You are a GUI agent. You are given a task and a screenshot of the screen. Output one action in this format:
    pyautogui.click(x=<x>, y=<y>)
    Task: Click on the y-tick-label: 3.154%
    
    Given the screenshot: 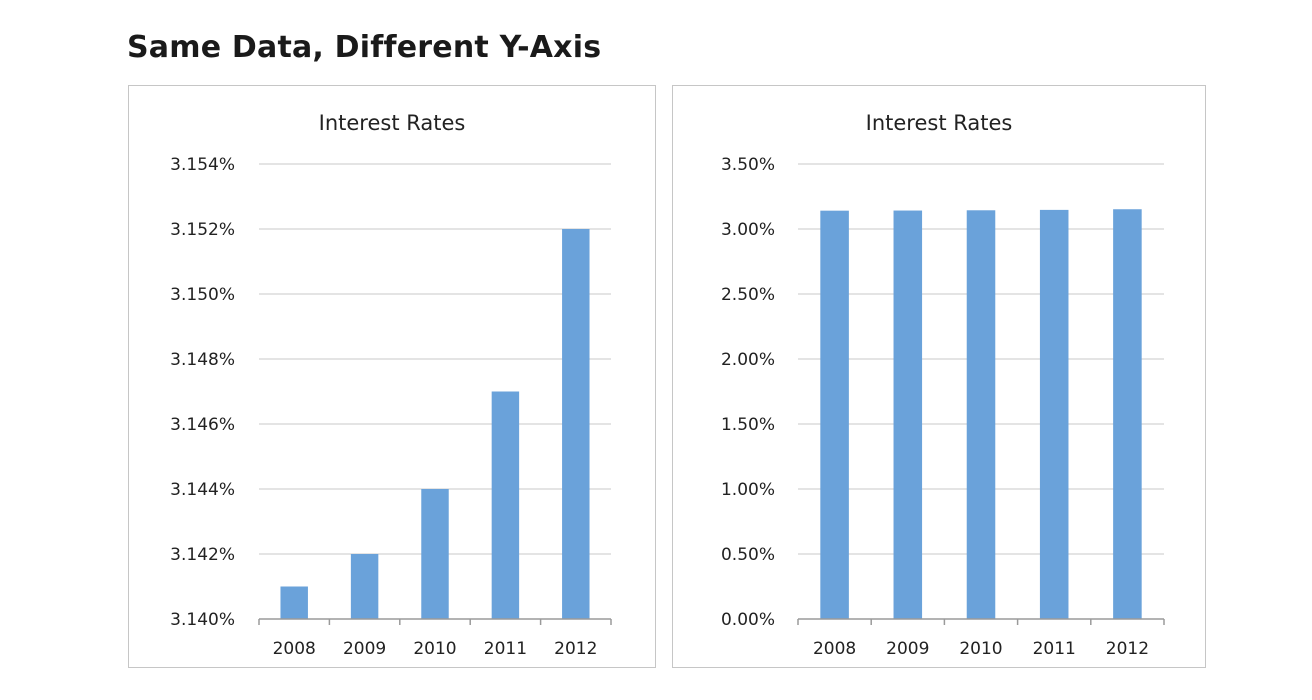 What is the action you would take?
    pyautogui.click(x=202, y=165)
    